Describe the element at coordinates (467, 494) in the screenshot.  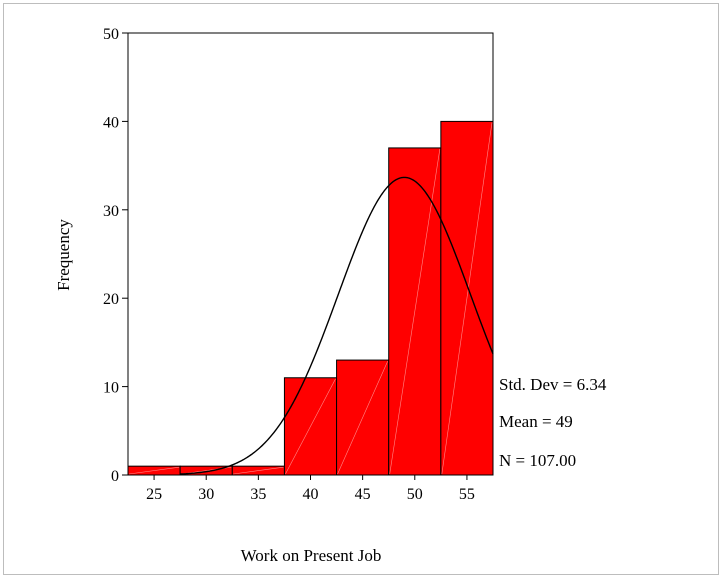
I see `x-tick-label: 55` at that location.